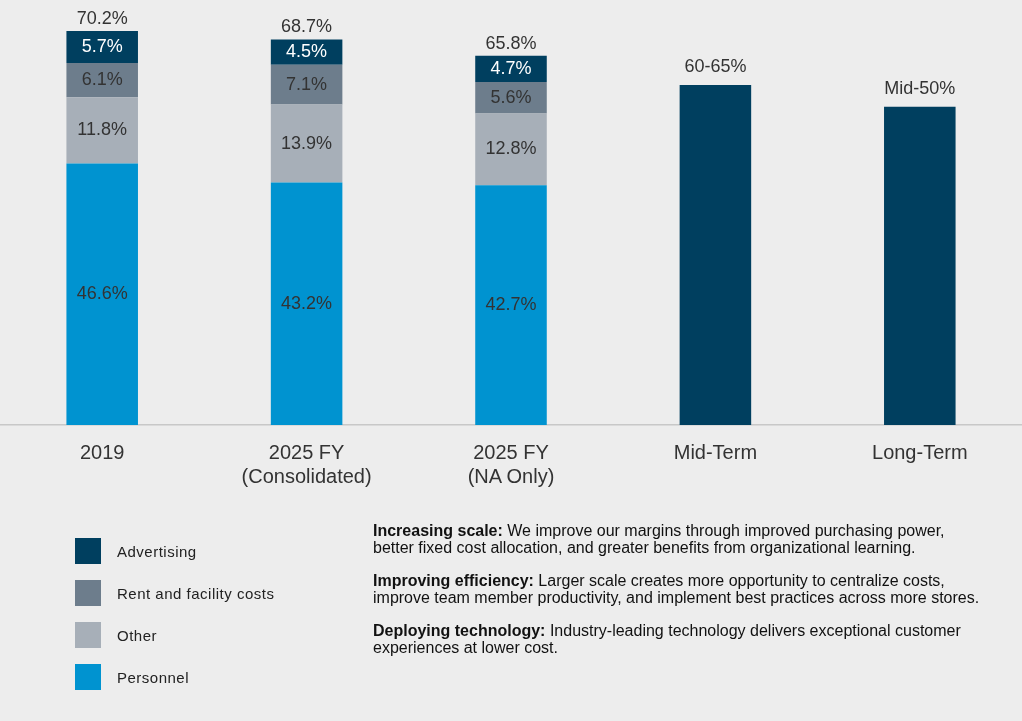 The width and height of the screenshot is (1022, 721). I want to click on data-label: 13.9%, so click(307, 142).